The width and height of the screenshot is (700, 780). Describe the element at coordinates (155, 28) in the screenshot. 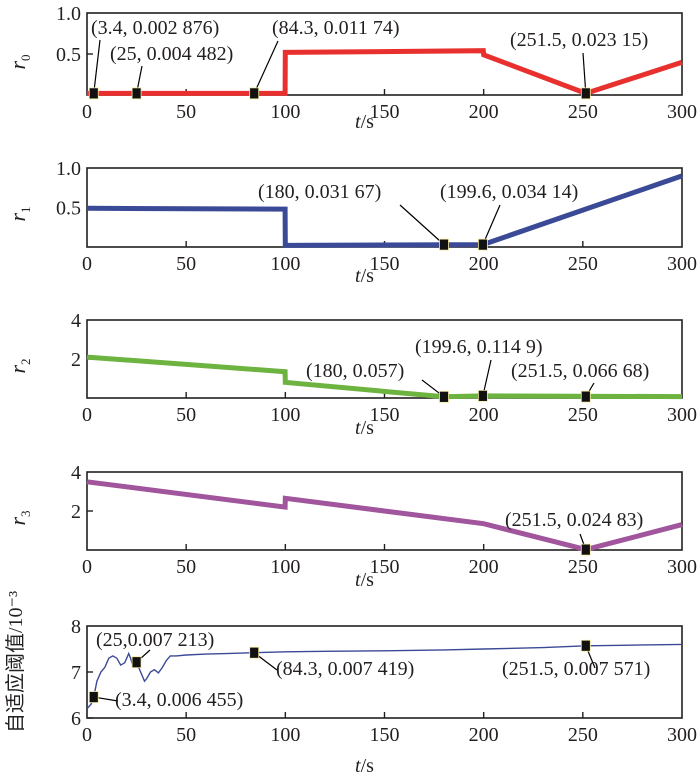

I see `annotation-label: (3.4, 0.002 876)` at that location.